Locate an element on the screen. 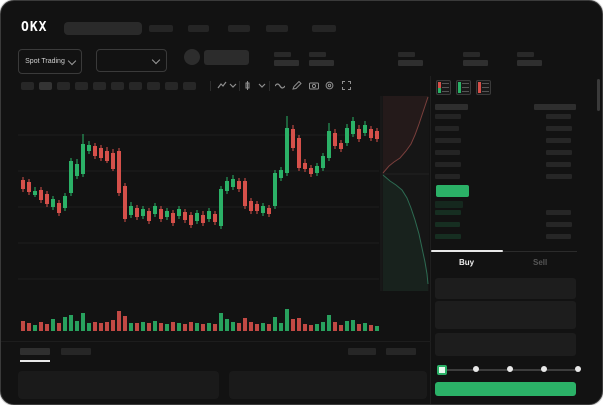 The height and width of the screenshot is (405, 603). last-price-badge is located at coordinates (452, 191).